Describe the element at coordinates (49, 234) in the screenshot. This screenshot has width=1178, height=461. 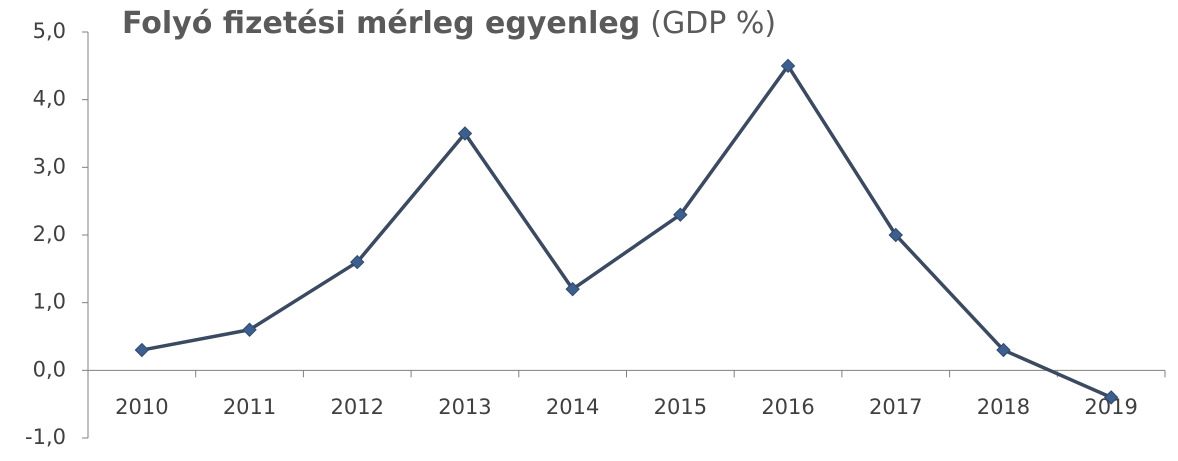
I see `y-tick-label: 2,0` at that location.